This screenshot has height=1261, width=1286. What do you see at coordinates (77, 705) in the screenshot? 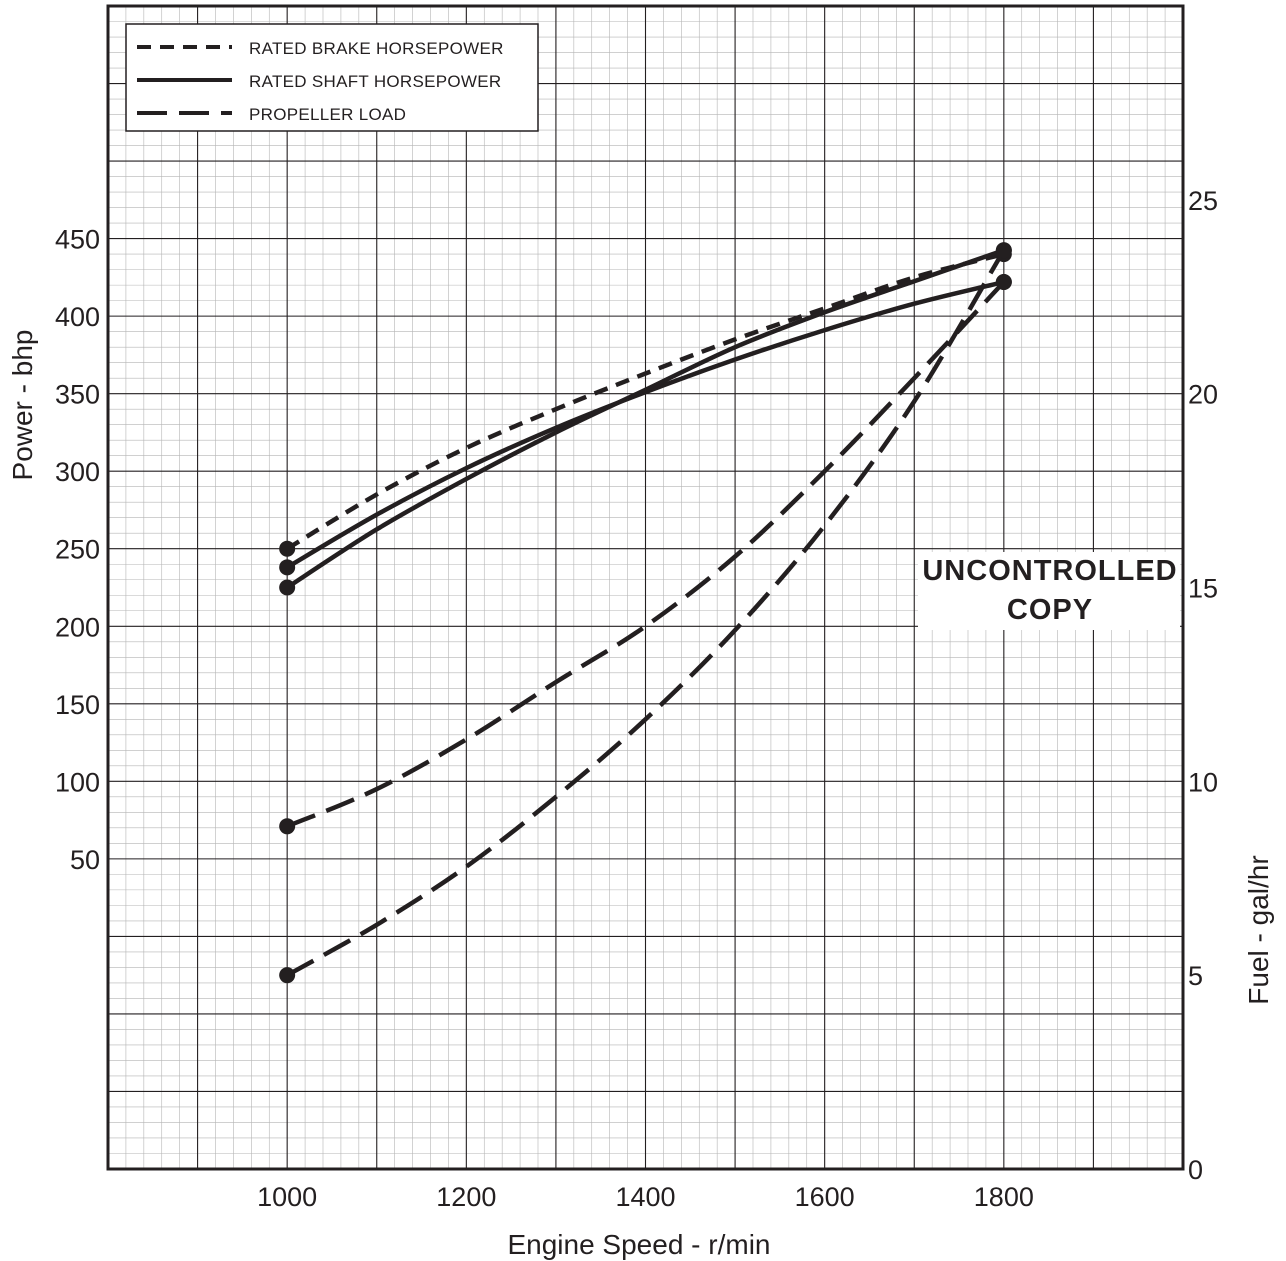
I see `y-left-tick-label: 150` at bounding box center [77, 705].